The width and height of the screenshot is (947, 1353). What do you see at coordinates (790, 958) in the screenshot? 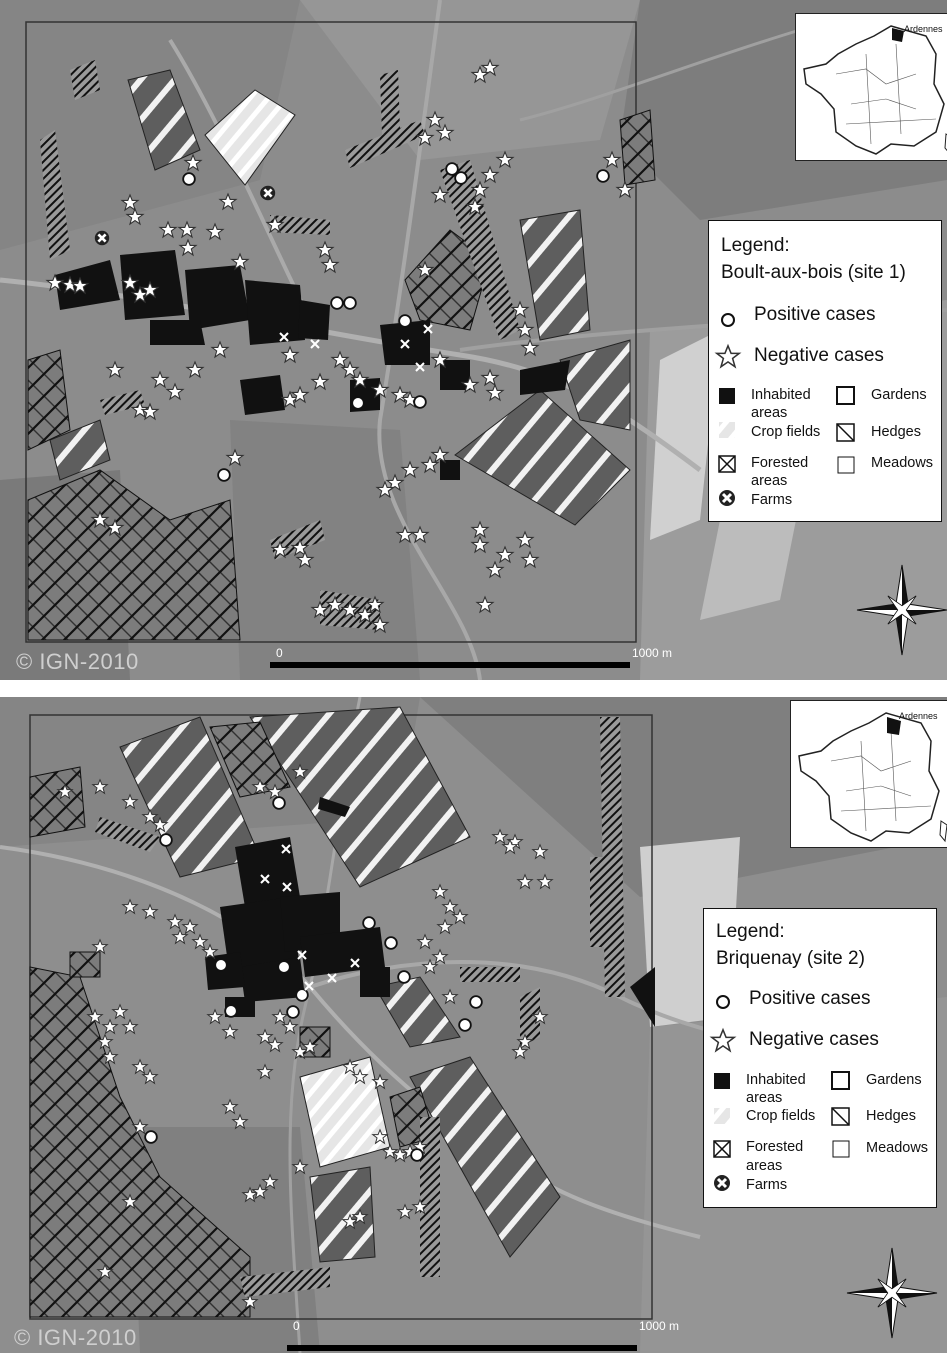
I see `legend-site-name: Briquenay (site 2)` at bounding box center [790, 958].